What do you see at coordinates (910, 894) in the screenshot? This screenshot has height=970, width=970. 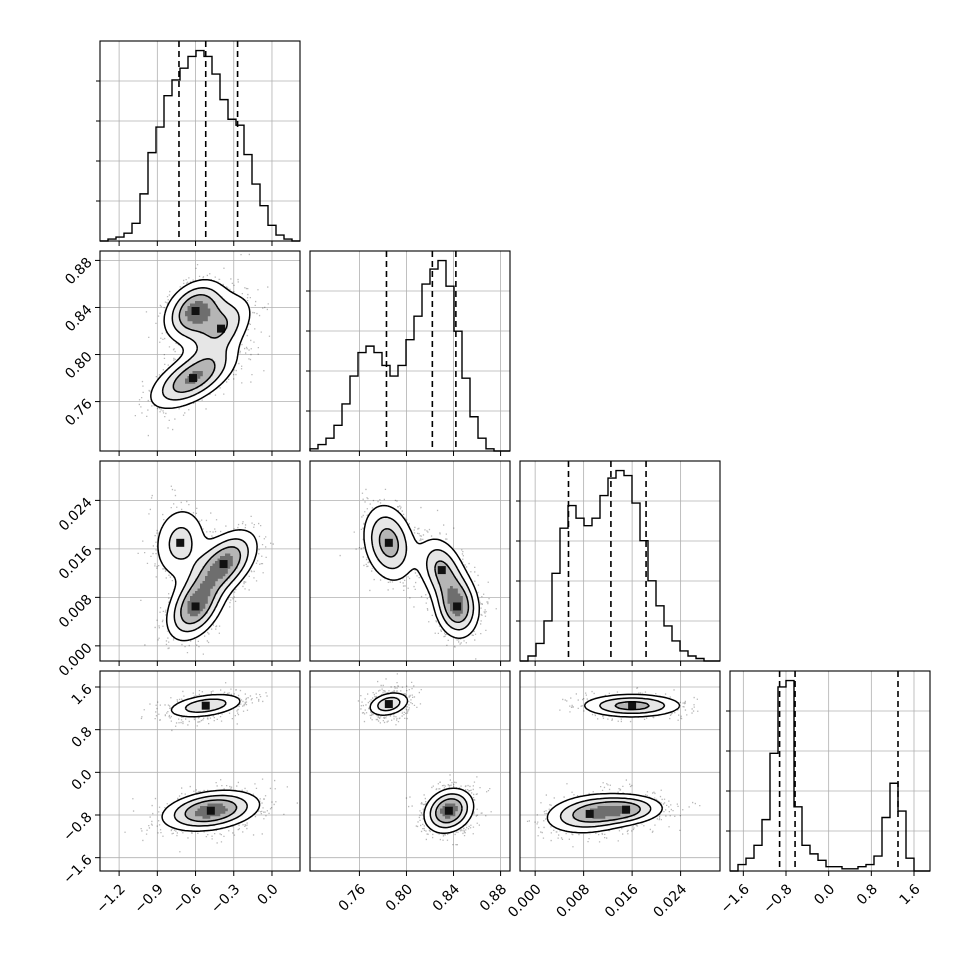 I see `x-tick-label: 1.6` at bounding box center [910, 894].